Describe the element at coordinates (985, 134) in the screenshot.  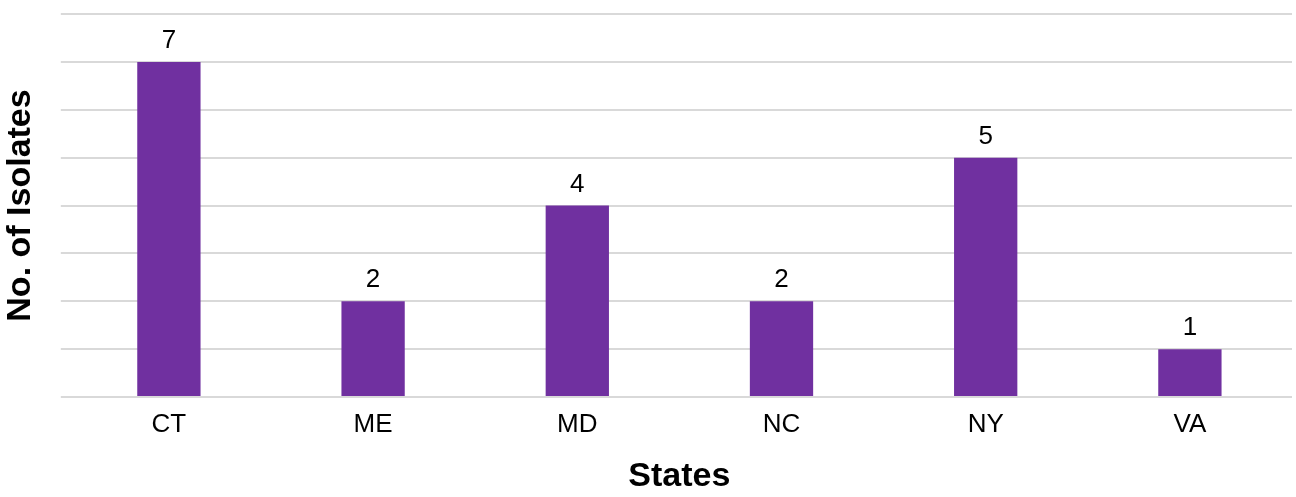
I see `data-label: 5` at that location.